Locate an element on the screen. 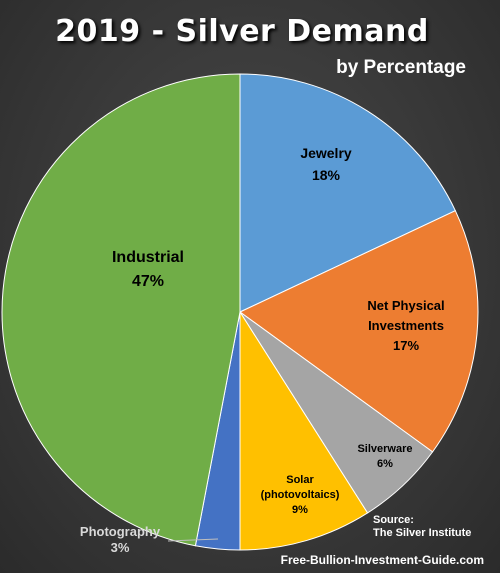 This screenshot has height=573, width=500. slice-name-net-physical-investments: Investments is located at coordinates (406, 325).